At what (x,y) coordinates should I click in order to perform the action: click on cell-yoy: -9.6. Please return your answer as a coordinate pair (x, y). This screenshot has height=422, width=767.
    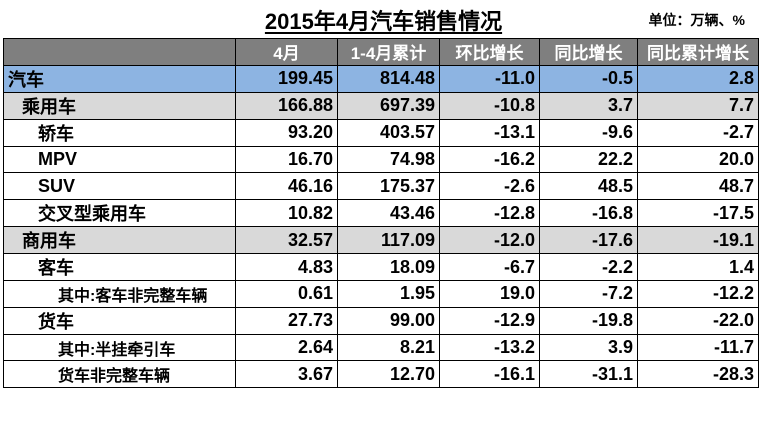
    Looking at the image, I should click on (588, 132).